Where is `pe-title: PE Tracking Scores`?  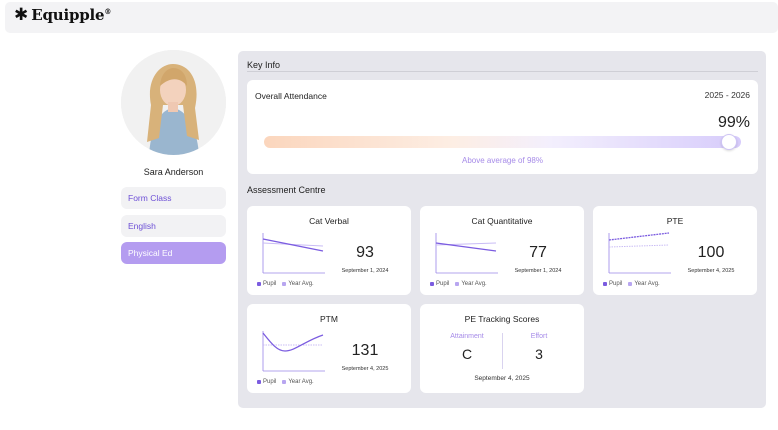 pe-title: PE Tracking Scores is located at coordinates (502, 319).